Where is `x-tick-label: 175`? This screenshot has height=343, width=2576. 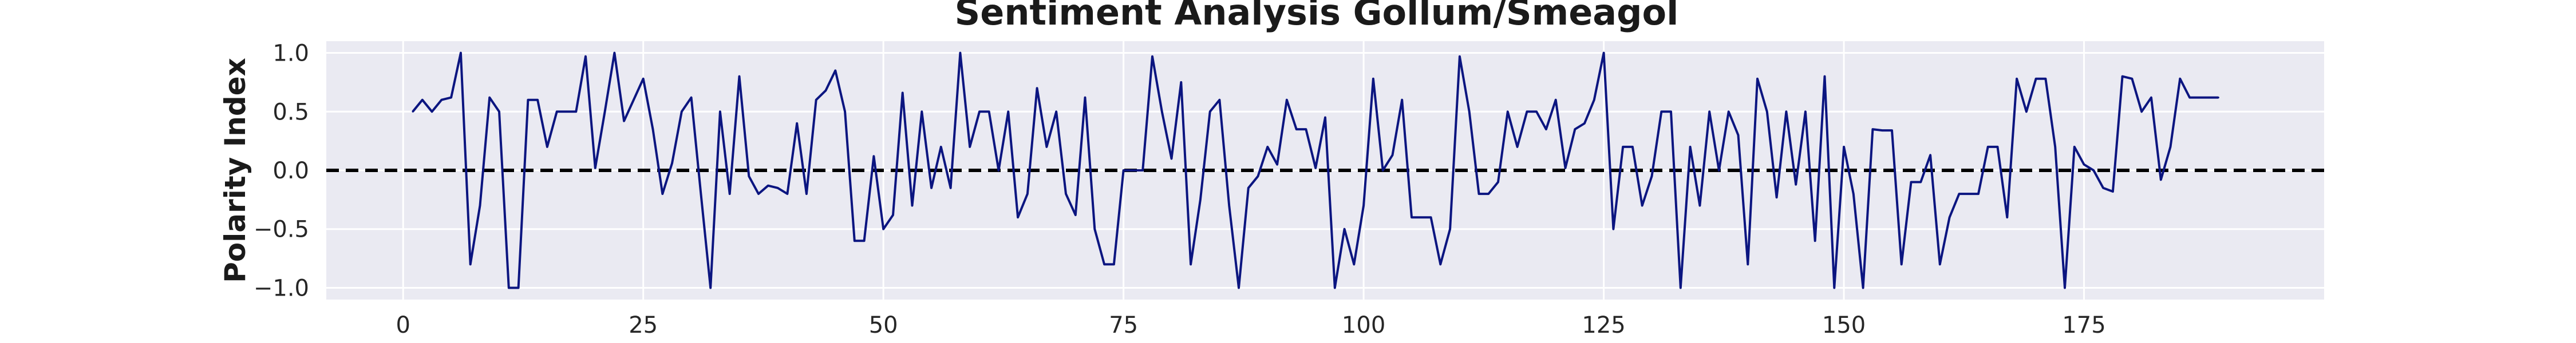
x-tick-label: 175 is located at coordinates (2083, 325).